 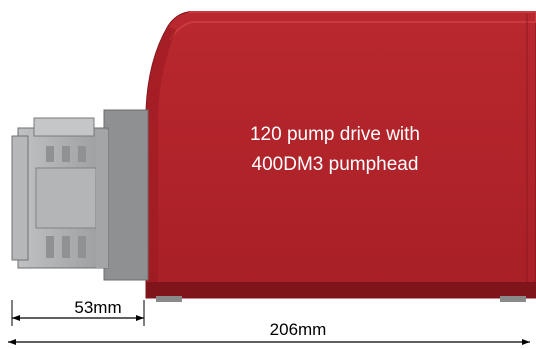 I want to click on device-label-line1: 120 pump drive with, so click(x=335, y=134).